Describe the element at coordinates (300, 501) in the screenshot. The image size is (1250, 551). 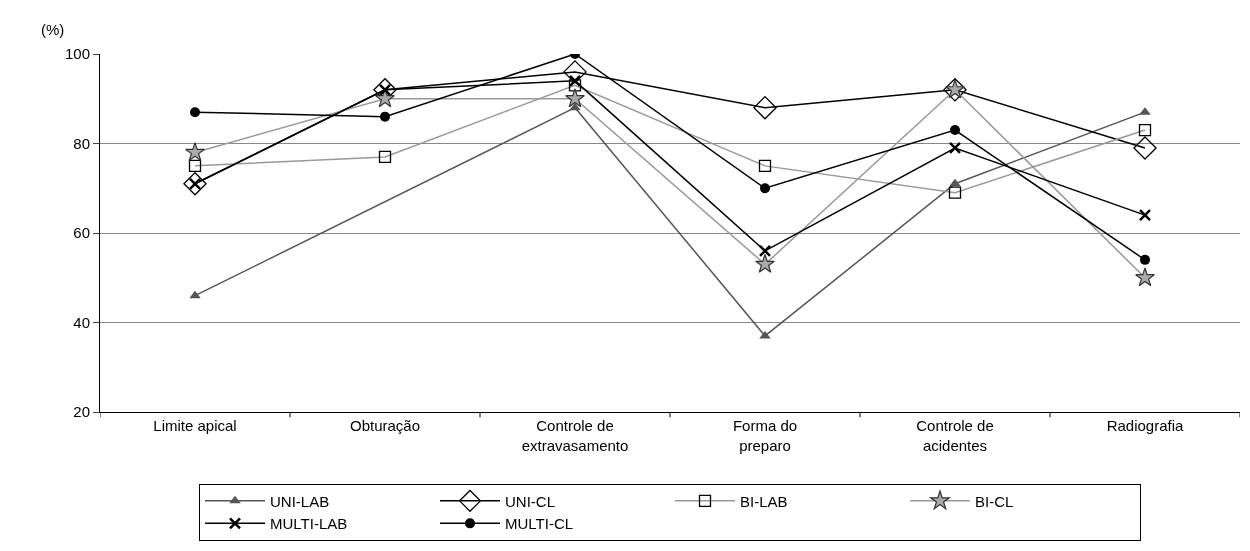
I see `legend-label: UNI-LAB` at that location.